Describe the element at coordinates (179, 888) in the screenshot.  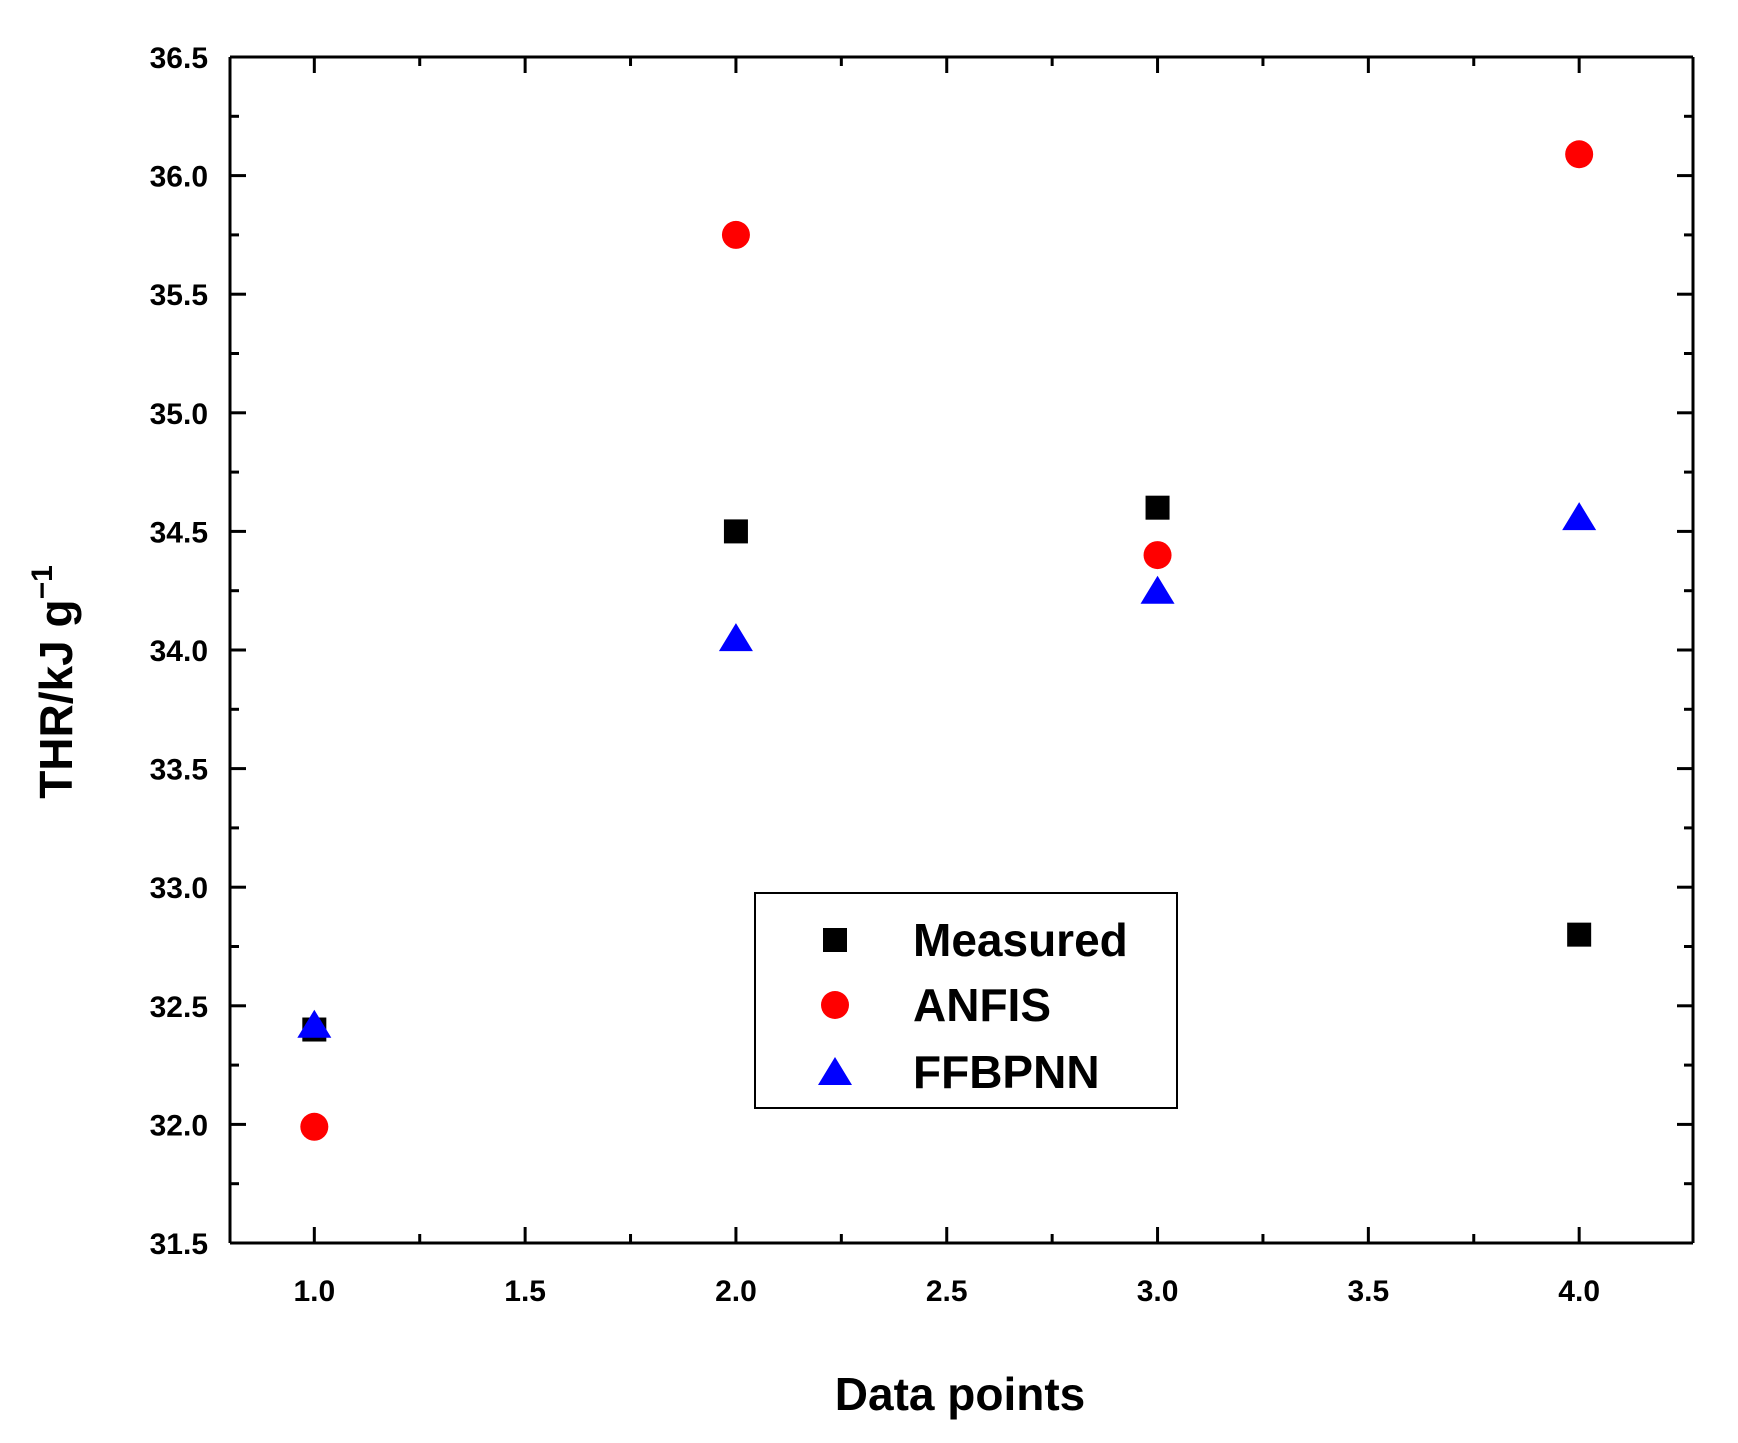
I see `y-tick-label: 33.0` at that location.